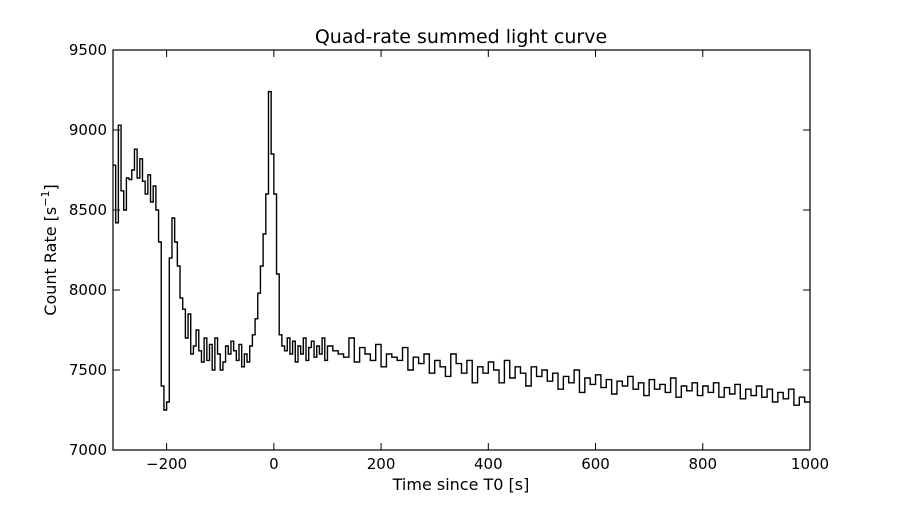 The height and width of the screenshot is (505, 900). What do you see at coordinates (88, 130) in the screenshot?
I see `y-tick-label: 9000` at bounding box center [88, 130].